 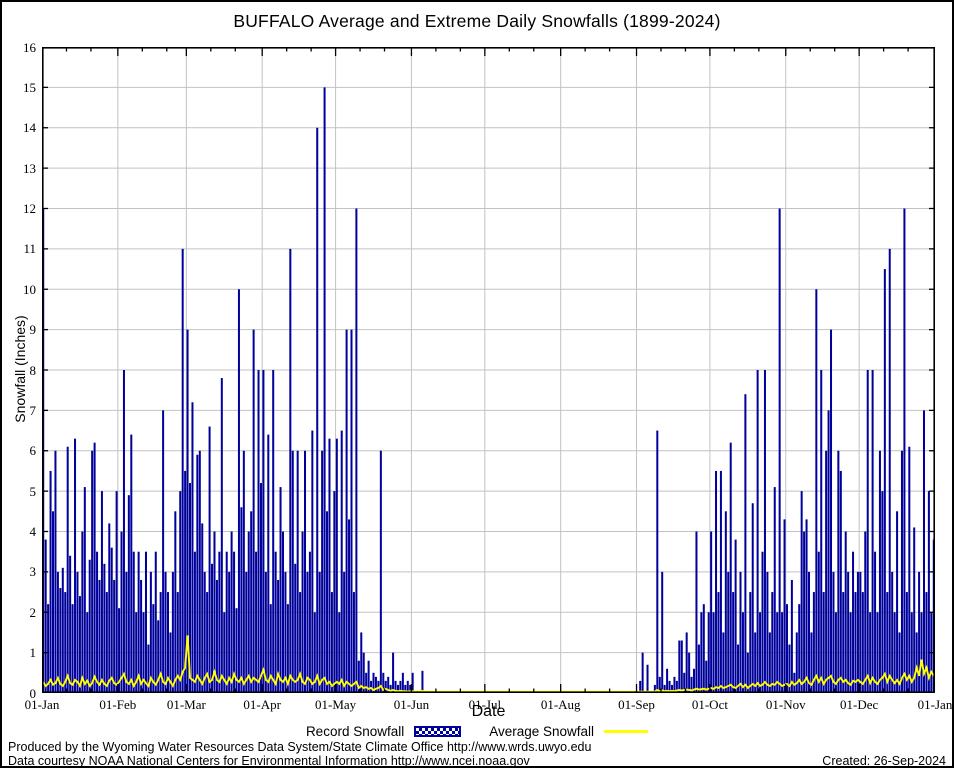 What do you see at coordinates (118, 704) in the screenshot?
I see `x-tick-label: 01-Feb` at bounding box center [118, 704].